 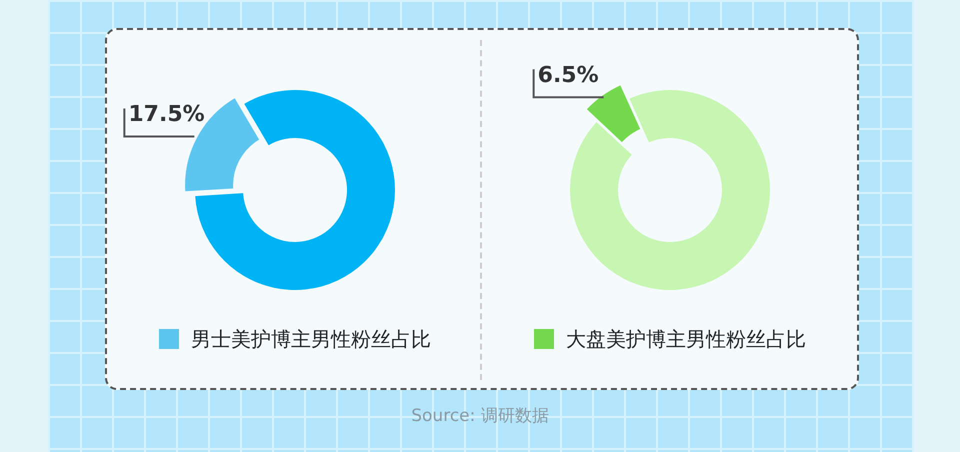 What do you see at coordinates (166, 115) in the screenshot?
I see `data-label: 17.5%` at bounding box center [166, 115].